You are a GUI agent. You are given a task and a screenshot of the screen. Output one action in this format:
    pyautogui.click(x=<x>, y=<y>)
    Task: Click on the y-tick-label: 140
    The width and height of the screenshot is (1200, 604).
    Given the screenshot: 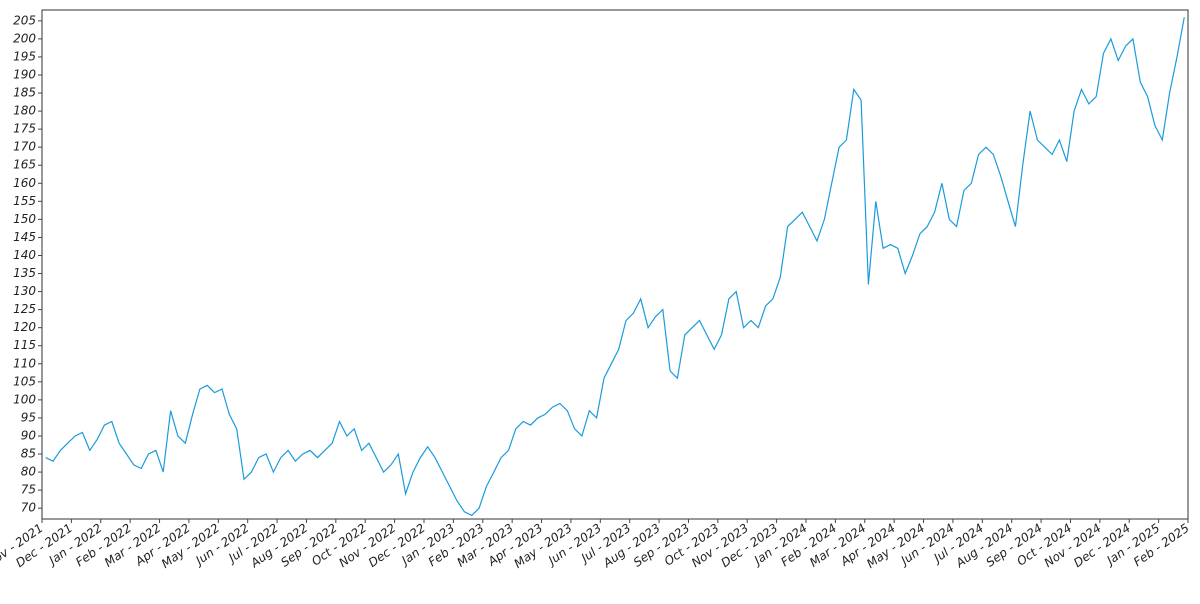 What is the action you would take?
    pyautogui.click(x=24, y=255)
    